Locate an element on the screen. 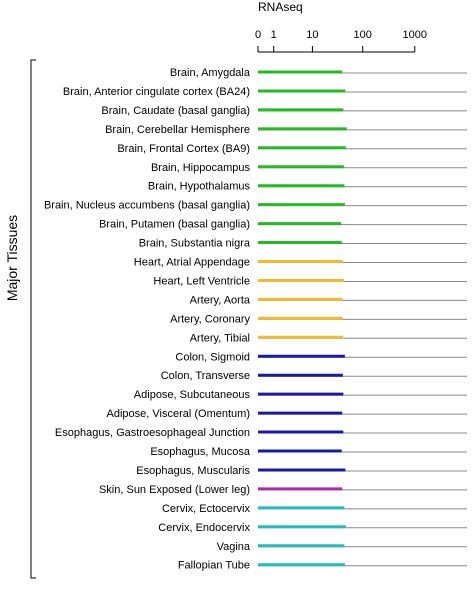 The width and height of the screenshot is (474, 607). row-label: Heart, Atrial Appendage is located at coordinates (192, 263).